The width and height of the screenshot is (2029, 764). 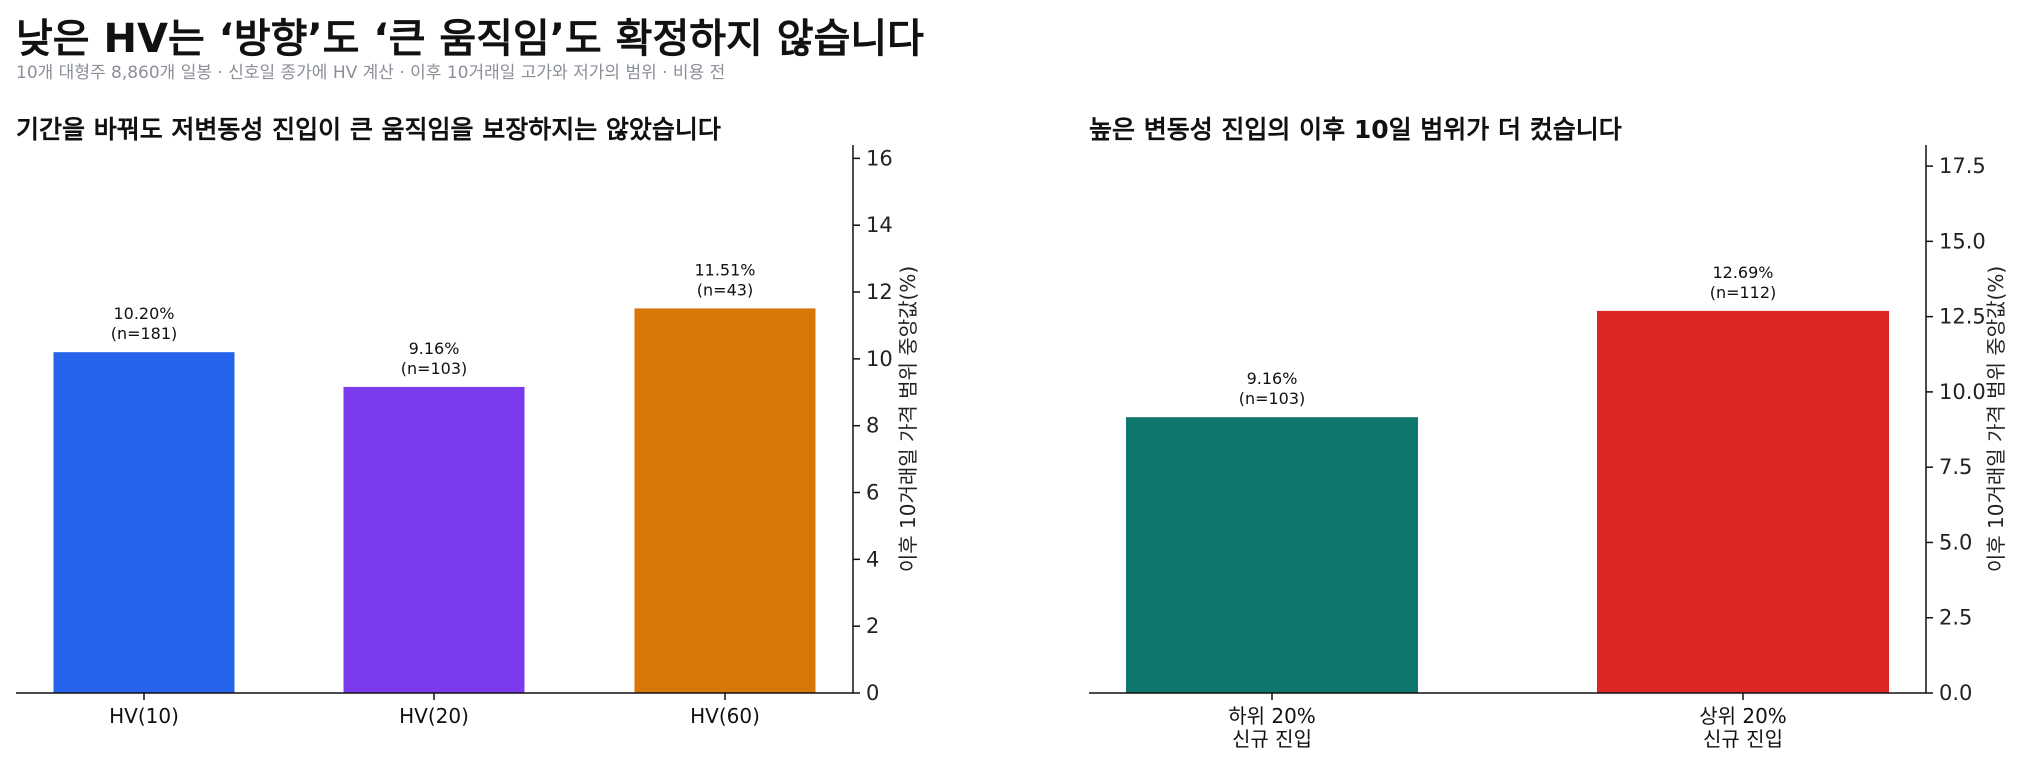 What do you see at coordinates (1955, 467) in the screenshot?
I see `right-y-tick-label-3: 7.5` at bounding box center [1955, 467].